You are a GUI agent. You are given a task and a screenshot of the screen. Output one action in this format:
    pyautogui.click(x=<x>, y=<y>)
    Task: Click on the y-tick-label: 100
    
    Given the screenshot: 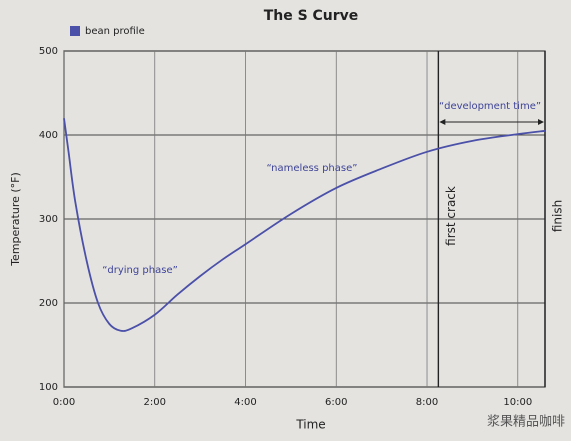 What is the action you would take?
    pyautogui.click(x=48, y=387)
    